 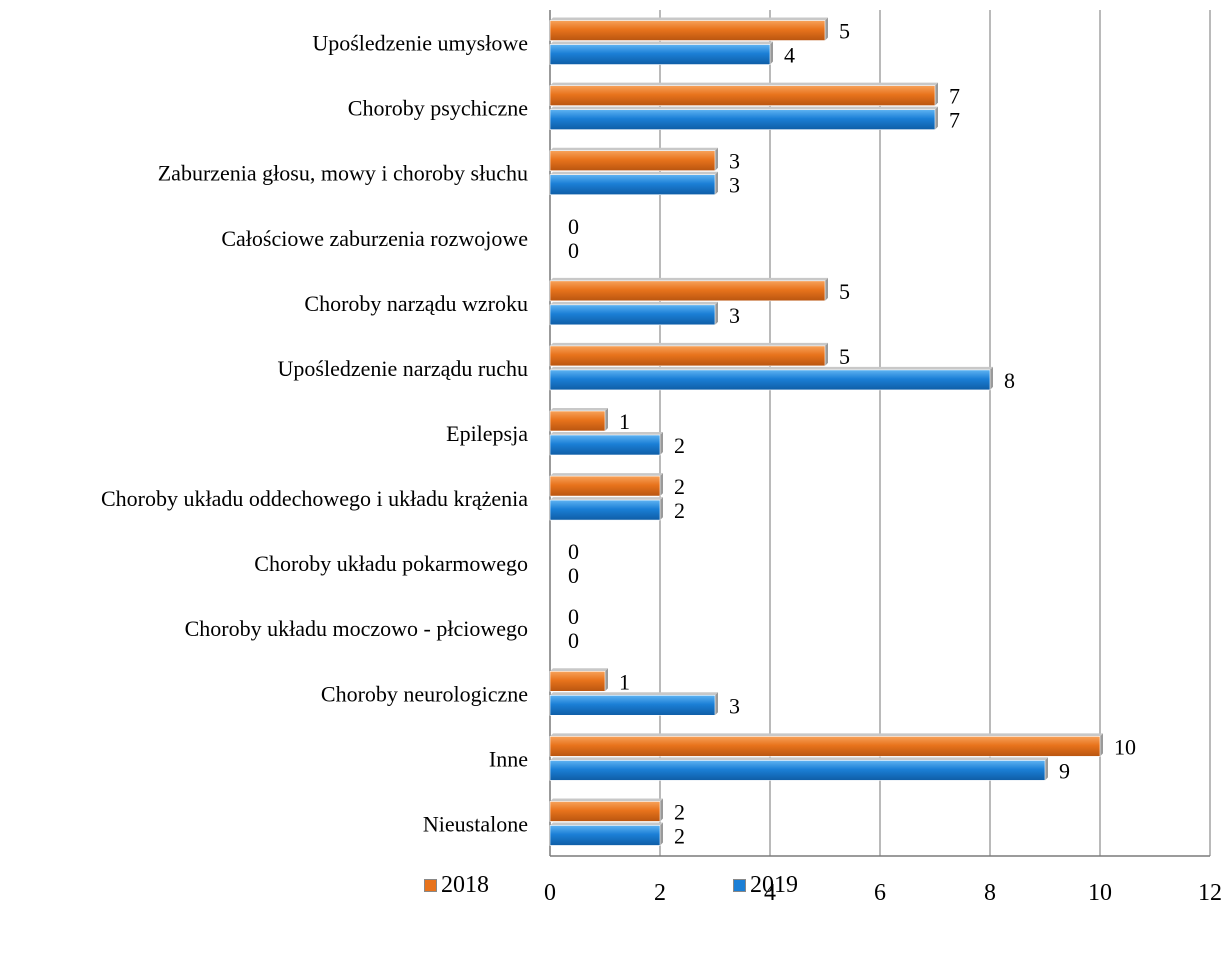 What do you see at coordinates (487, 433) in the screenshot?
I see `category-label: Epilepsja` at bounding box center [487, 433].